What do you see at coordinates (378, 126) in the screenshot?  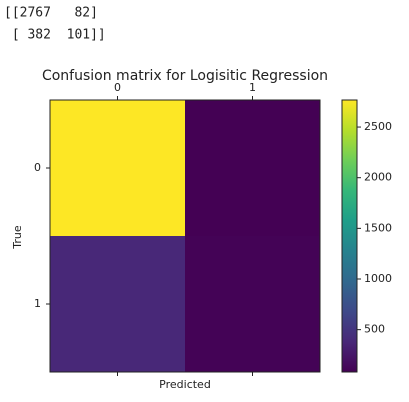 I see `colorbar-tick-label: 2500` at bounding box center [378, 126].